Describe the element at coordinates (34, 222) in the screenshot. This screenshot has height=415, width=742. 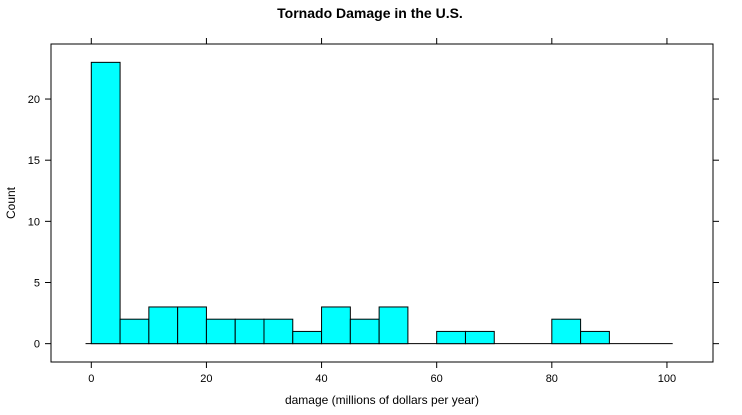
I see `y-tick-label: 10` at that location.